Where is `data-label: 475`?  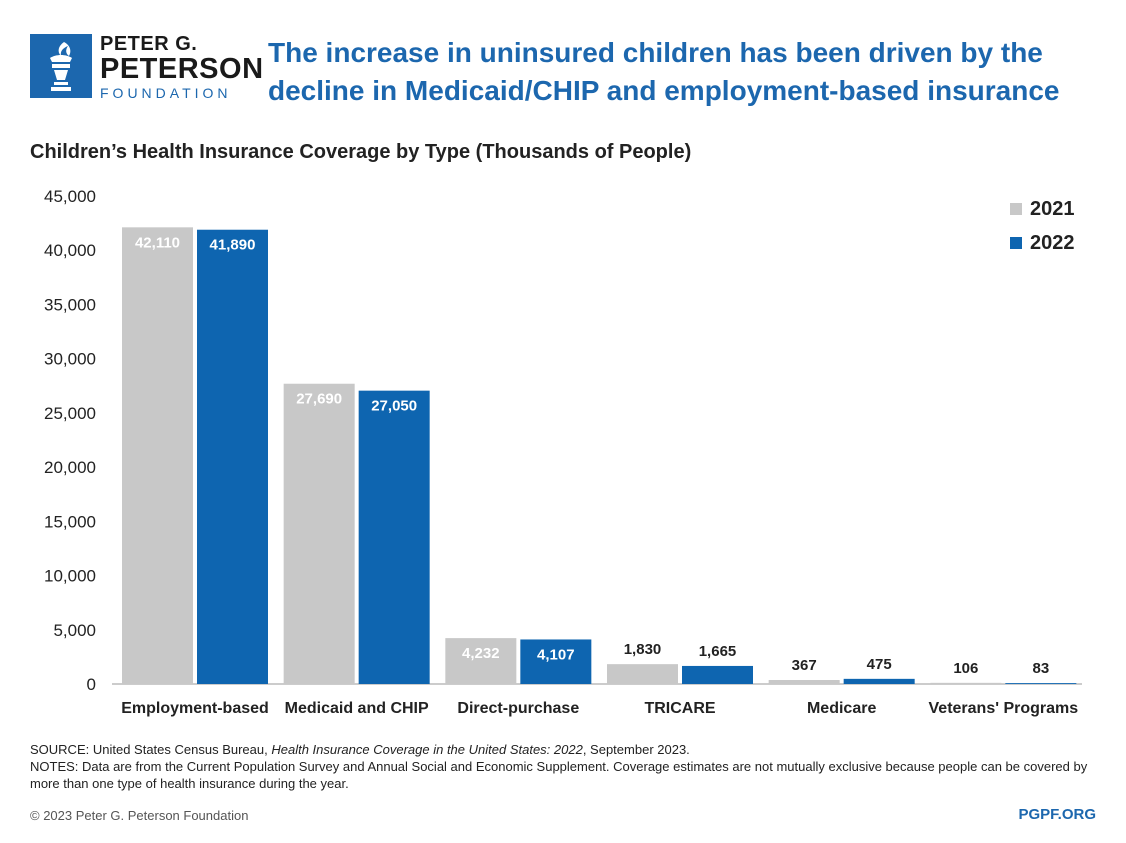
data-label: 475 is located at coordinates (879, 664).